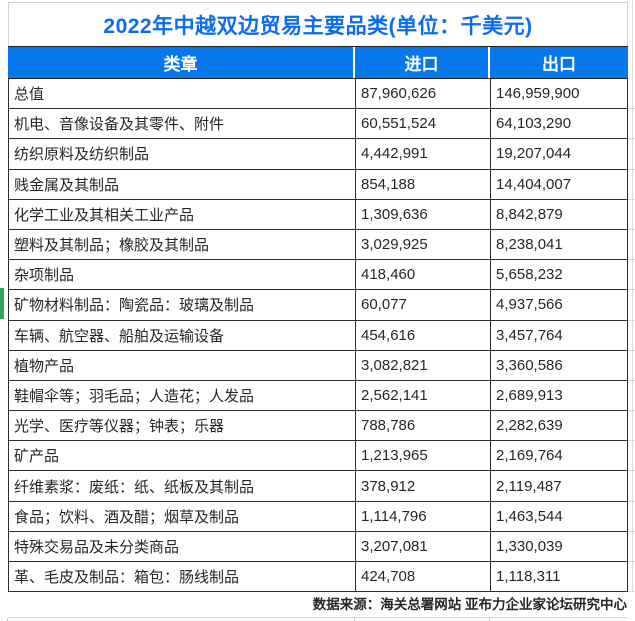 This screenshot has width=635, height=621. What do you see at coordinates (558, 516) in the screenshot?
I see `export-value-cell: 1,463,544` at bounding box center [558, 516].